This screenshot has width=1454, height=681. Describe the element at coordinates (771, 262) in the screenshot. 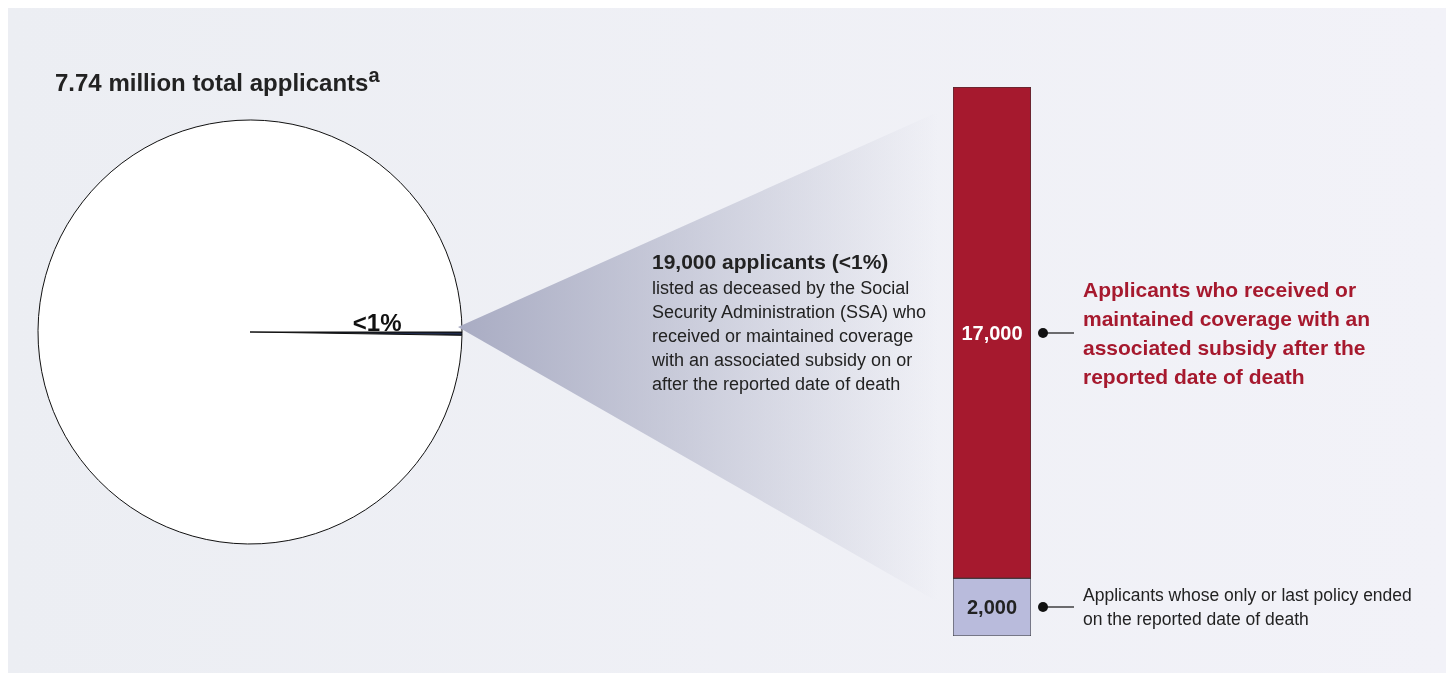

I see `text: 19,000 applicants (<1%)` at that location.